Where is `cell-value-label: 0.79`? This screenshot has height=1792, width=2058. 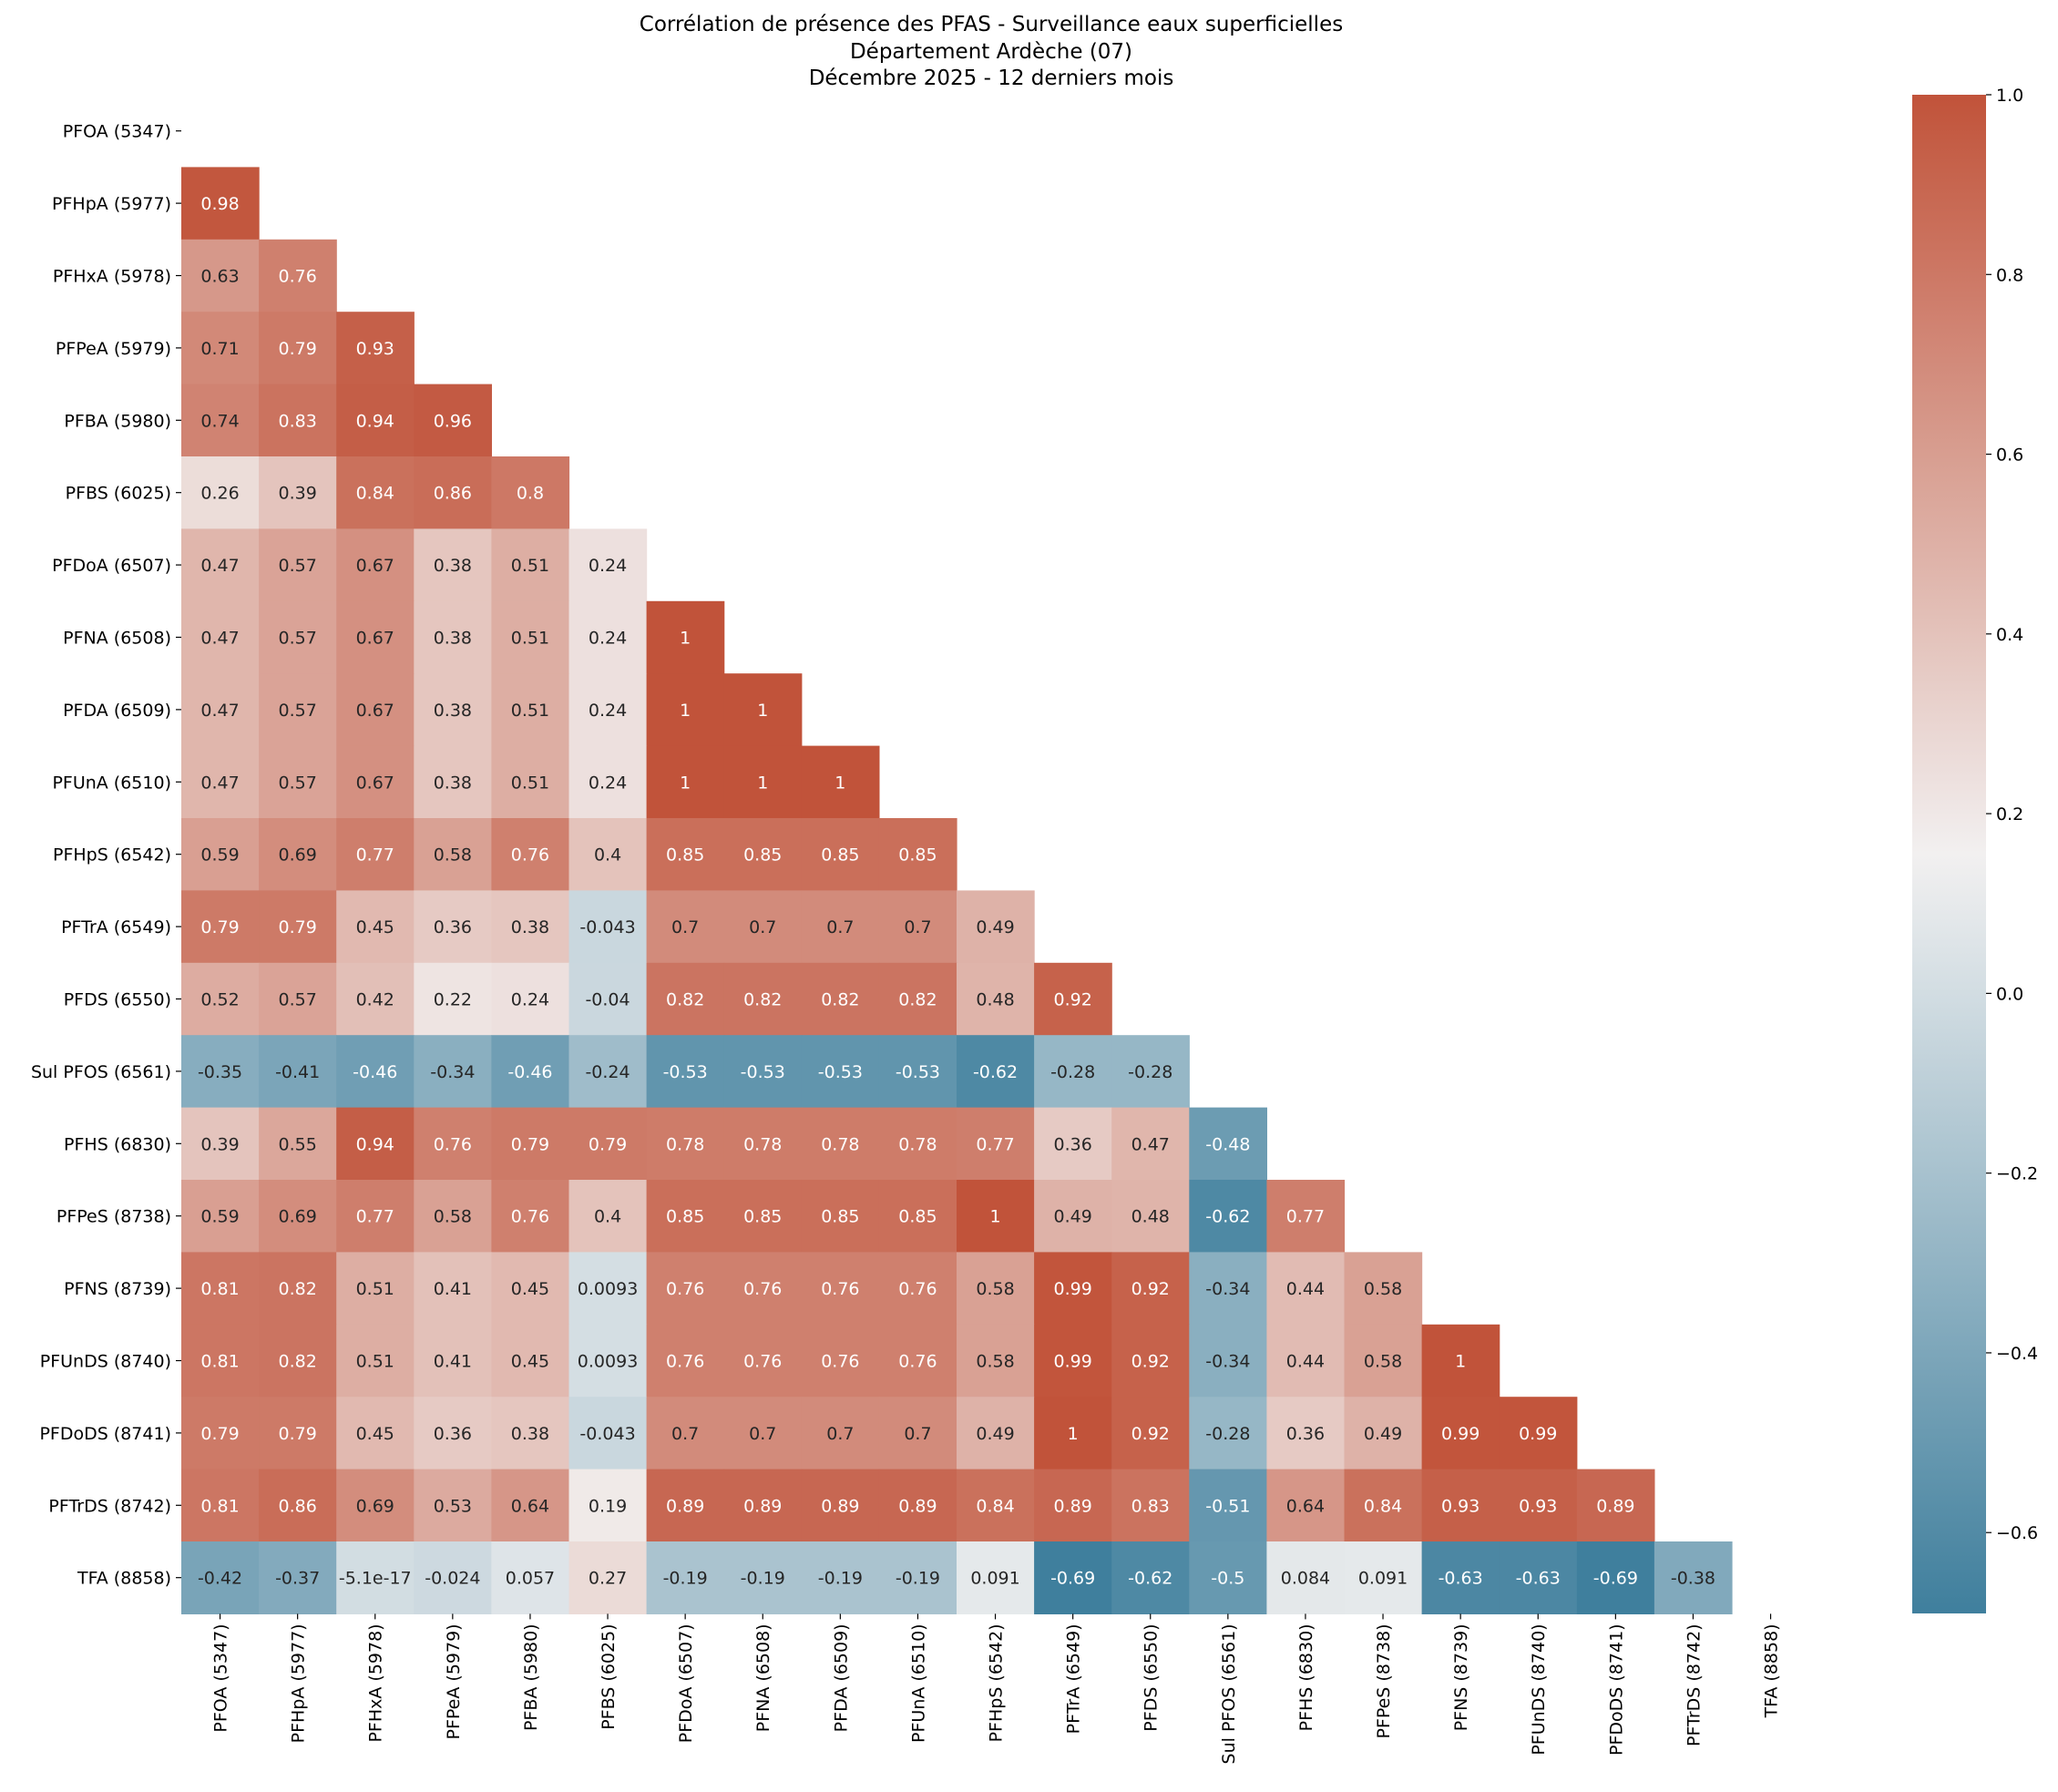 cell-value-label: 0.79 is located at coordinates (297, 1434).